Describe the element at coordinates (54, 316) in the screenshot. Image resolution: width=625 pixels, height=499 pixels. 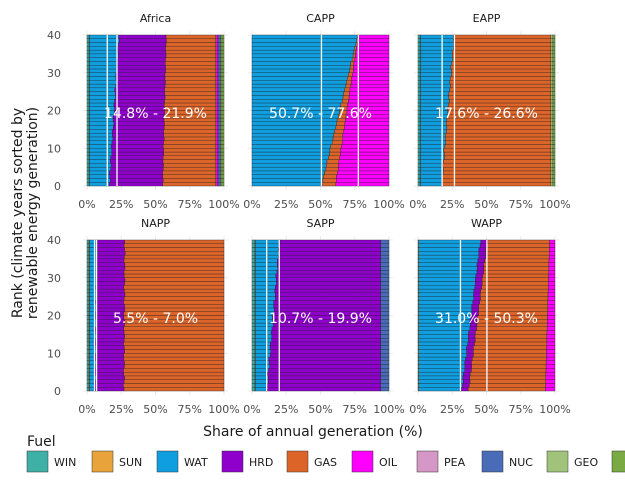
I see `y-tick-label: 20` at that location.